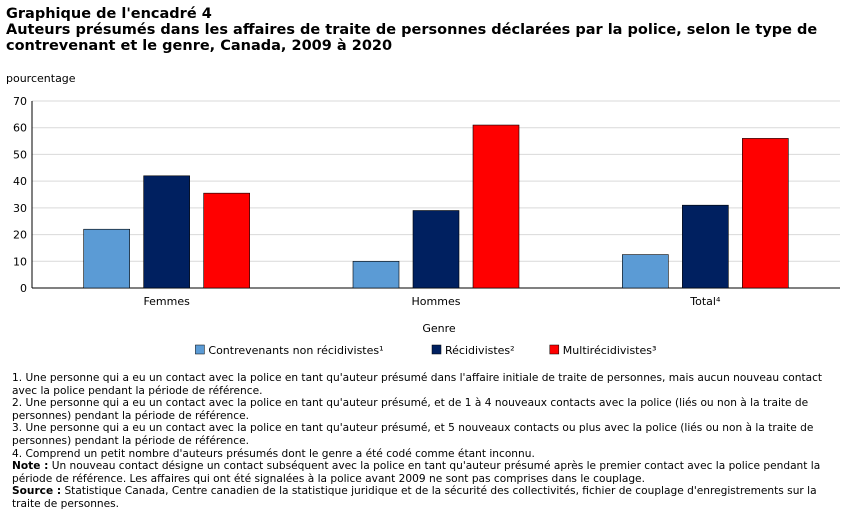  Describe the element at coordinates (20, 181) in the screenshot. I see `y-tick-label: 40` at that location.